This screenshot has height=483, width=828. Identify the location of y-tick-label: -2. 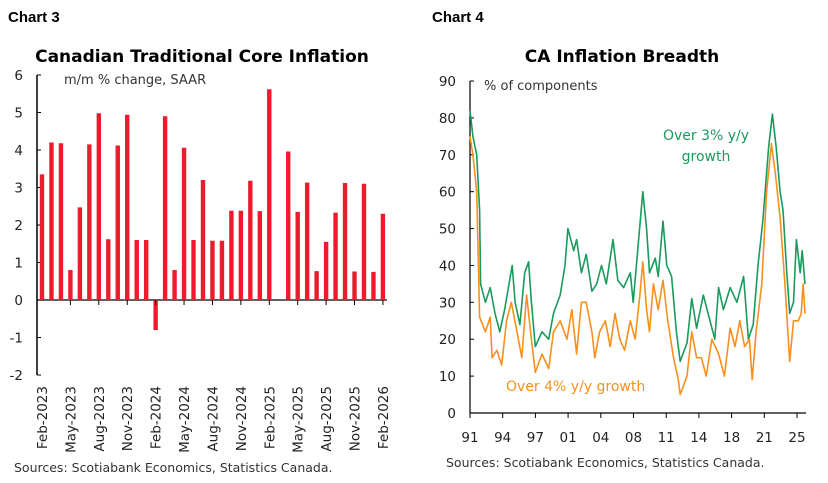
(16, 376).